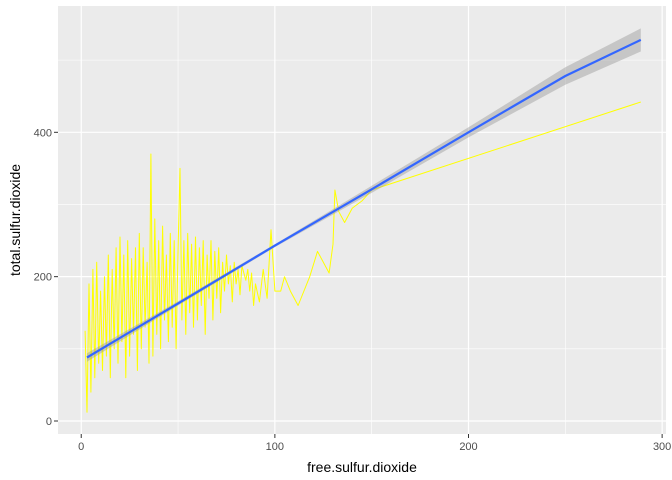 This screenshot has height=480, width=672. What do you see at coordinates (43, 278) in the screenshot?
I see `y-tick-label: 200` at bounding box center [43, 278].